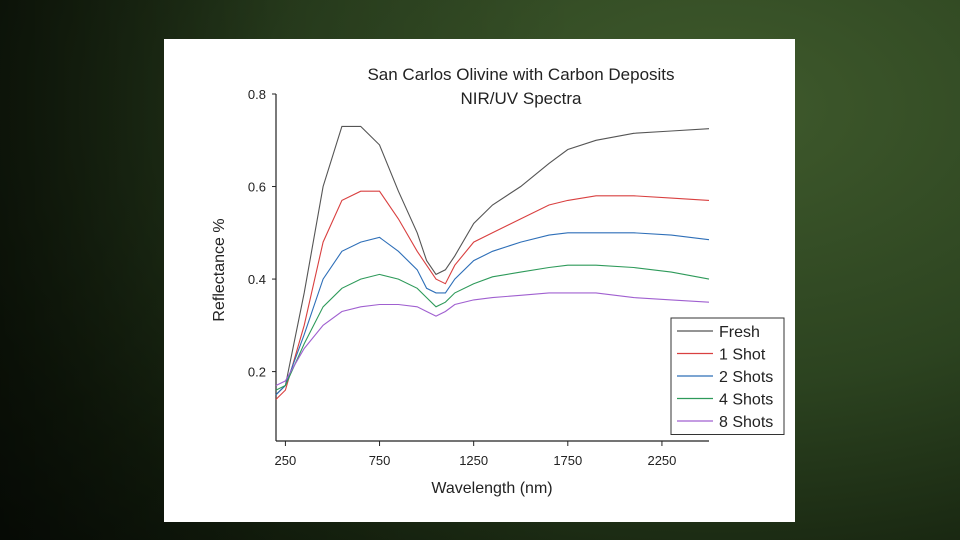 This screenshot has height=540, width=960. What do you see at coordinates (491, 488) in the screenshot?
I see `x-axis-label: Wavelength (nm)` at bounding box center [491, 488].